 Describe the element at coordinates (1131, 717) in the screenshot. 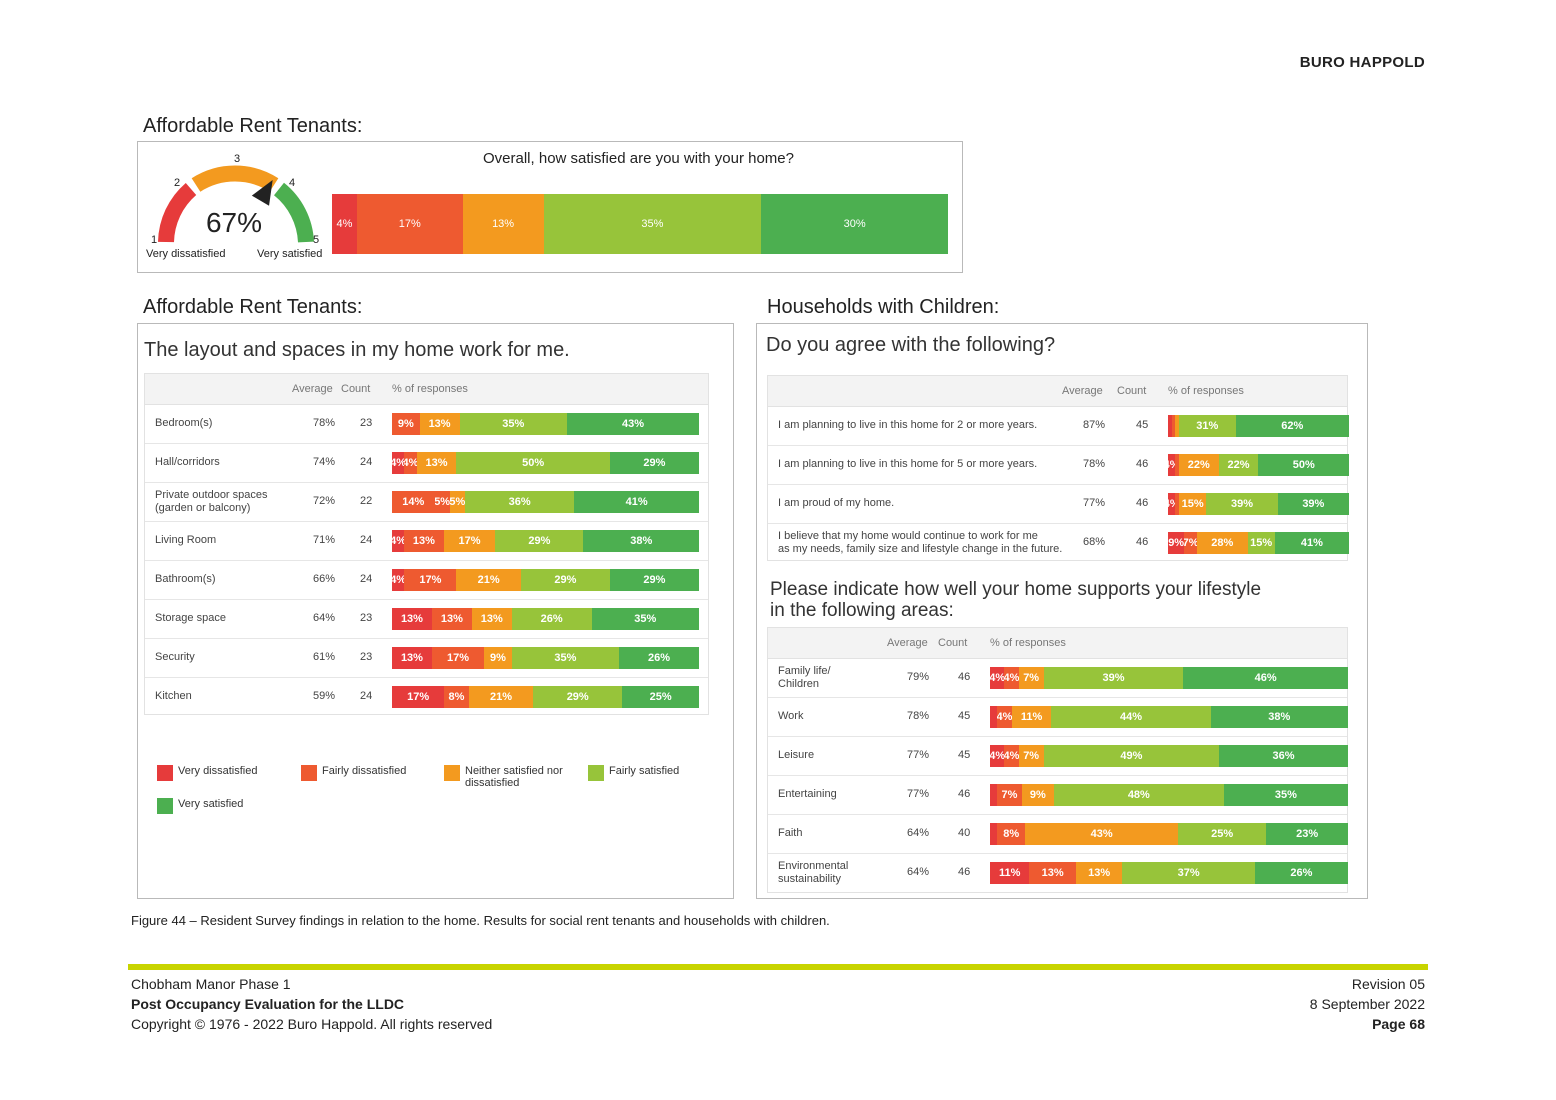

I see `bar-segment: 44%` at that location.